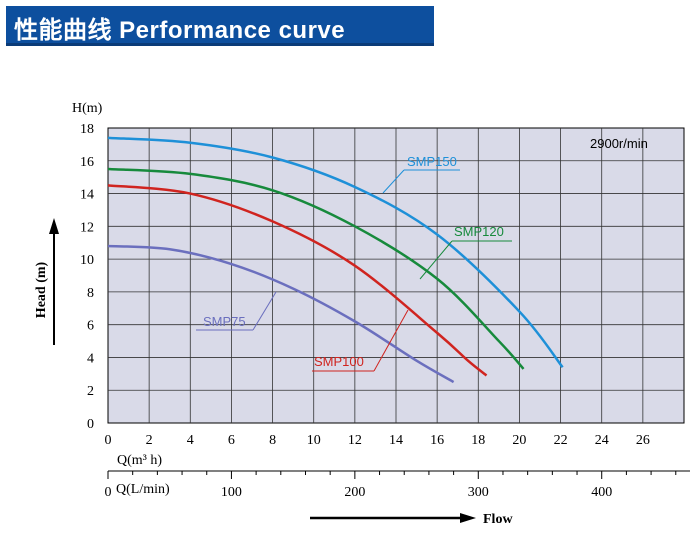  What do you see at coordinates (498, 519) in the screenshot?
I see `flow-label: Flow` at bounding box center [498, 519].